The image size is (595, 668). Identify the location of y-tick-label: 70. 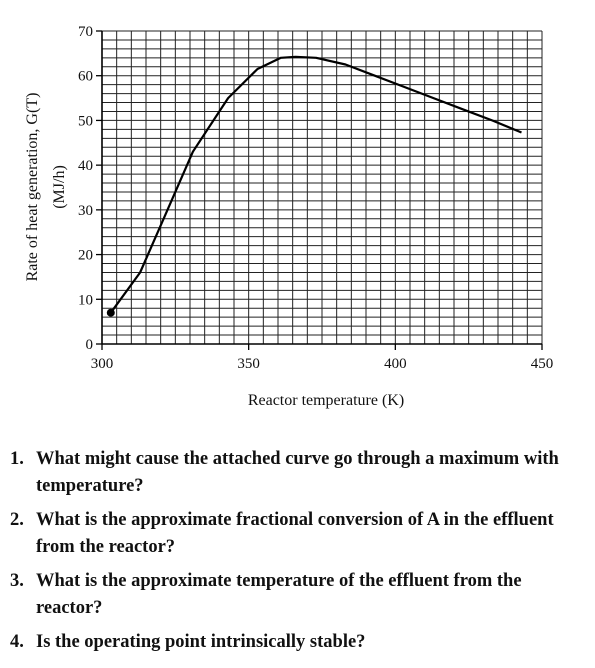
(85, 32).